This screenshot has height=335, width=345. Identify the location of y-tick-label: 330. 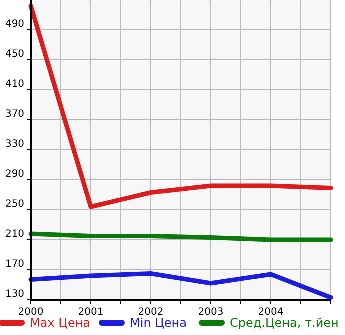
(15, 144).